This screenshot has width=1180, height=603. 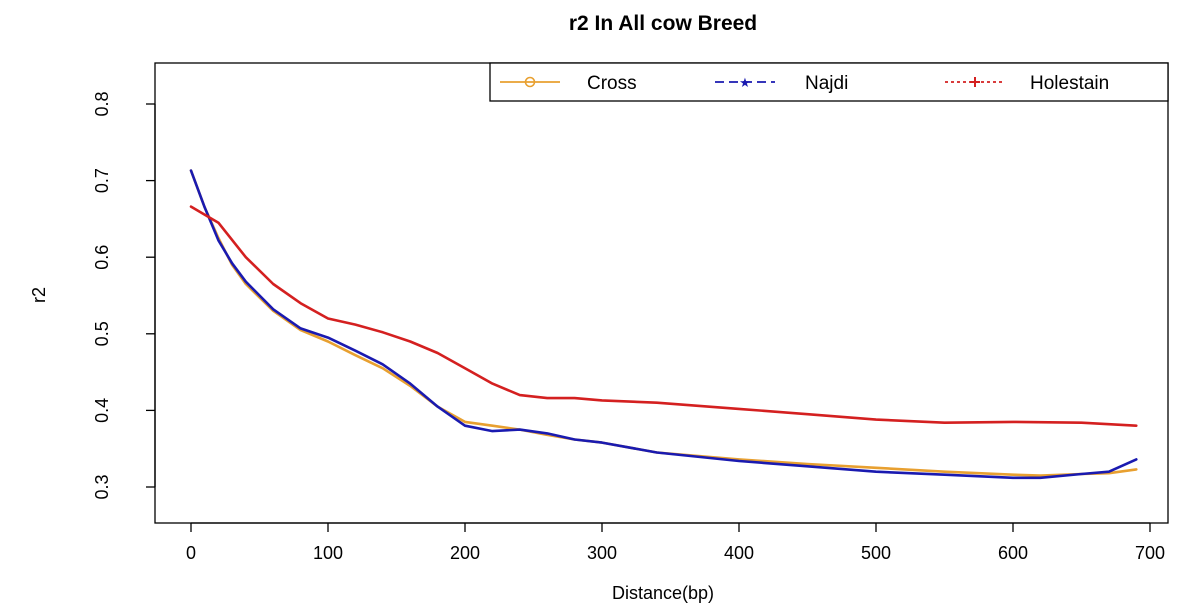 What do you see at coordinates (465, 553) in the screenshot?
I see `x-tick-label: 200` at bounding box center [465, 553].